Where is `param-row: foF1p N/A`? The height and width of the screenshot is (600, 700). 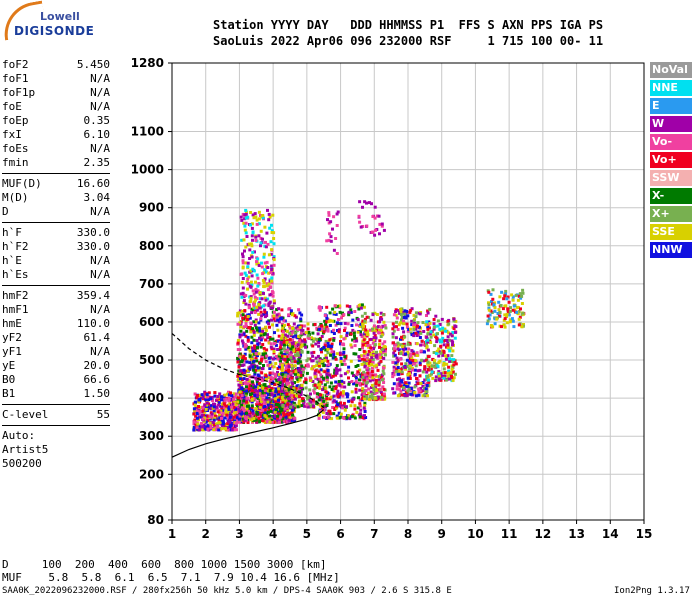 param-row: foF1p N/A is located at coordinates (56, 93).